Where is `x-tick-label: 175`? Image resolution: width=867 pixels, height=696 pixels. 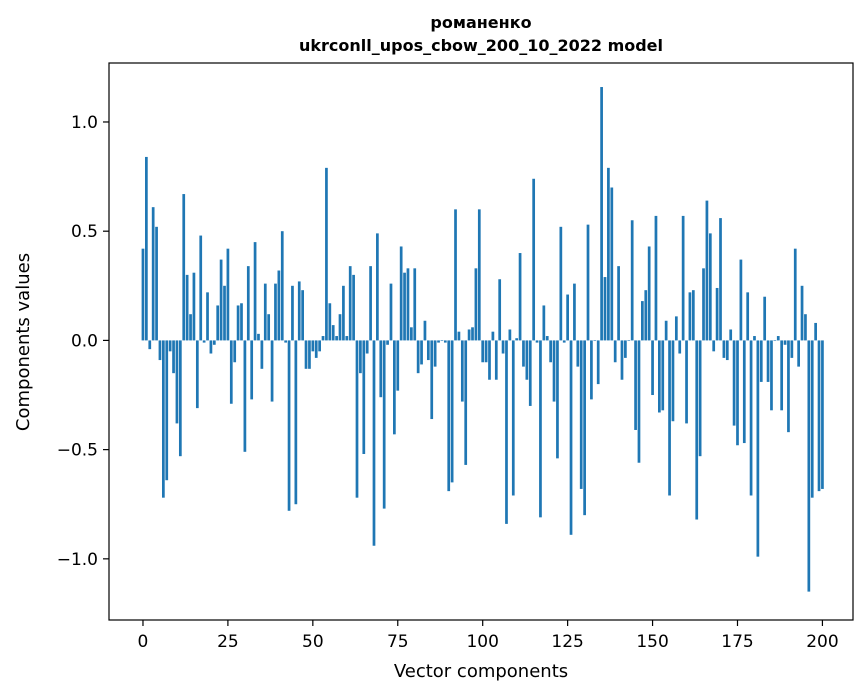 x-tick-label: 175 is located at coordinates (737, 642).